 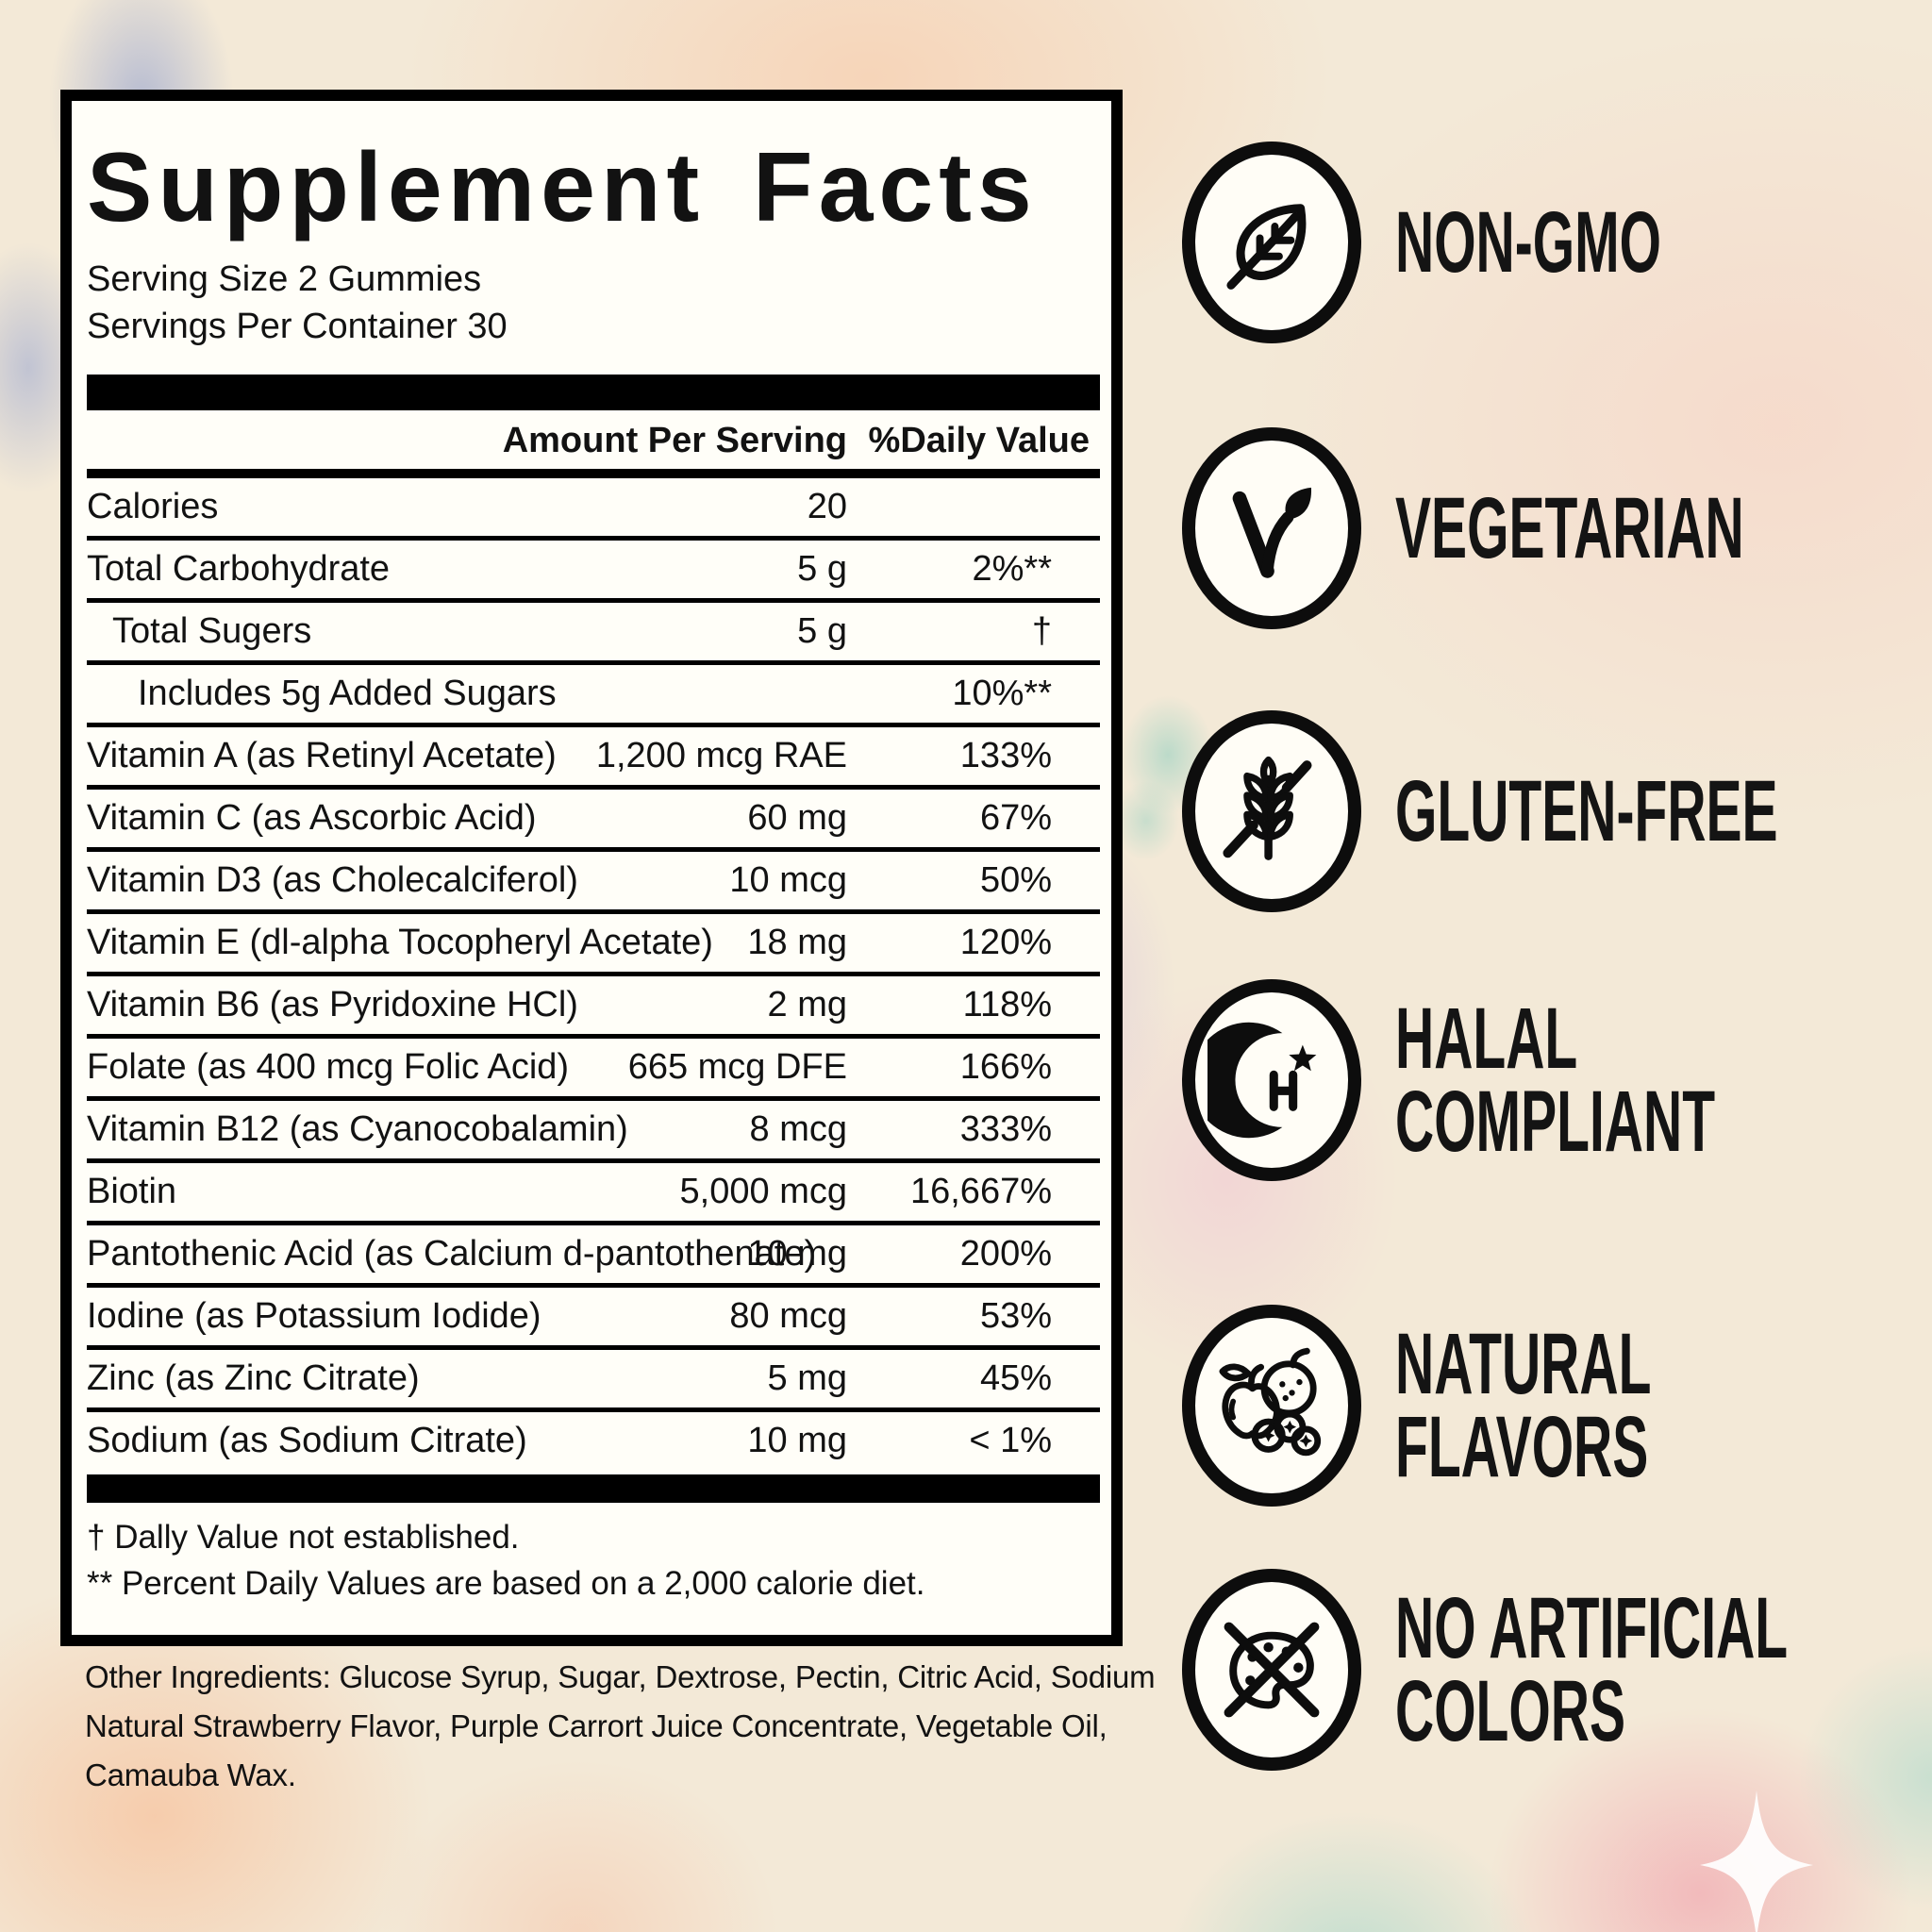 I want to click on nutrient-label: Biotin, so click(x=132, y=1192).